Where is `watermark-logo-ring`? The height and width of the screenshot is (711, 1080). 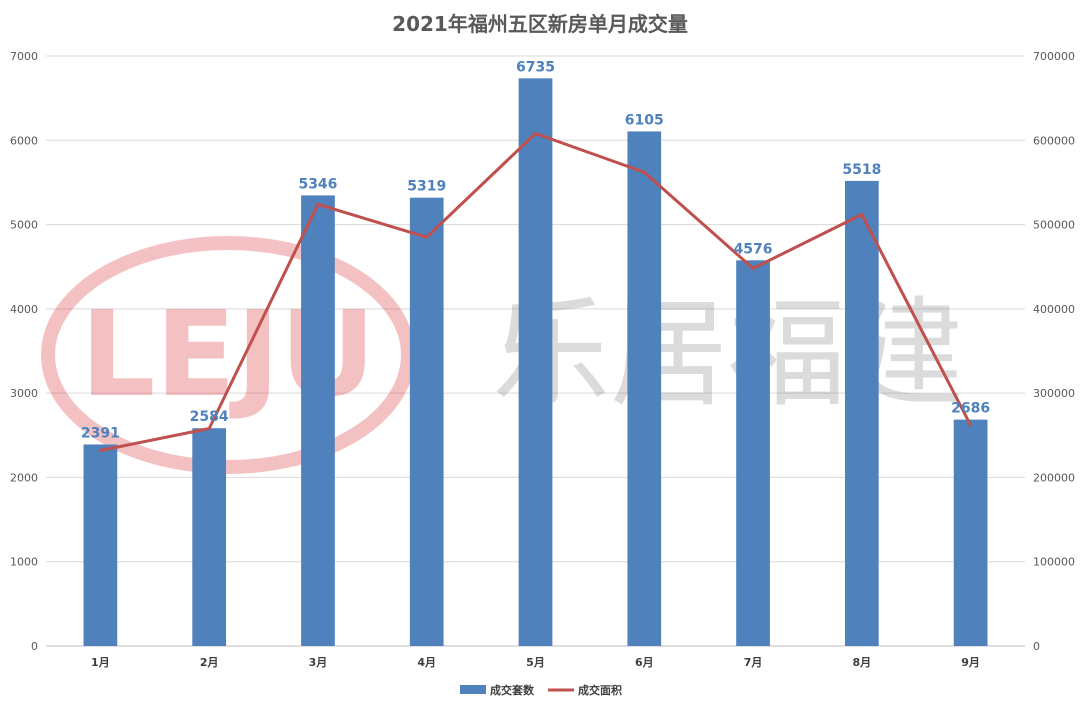
watermark-logo-ring is located at coordinates (228, 355).